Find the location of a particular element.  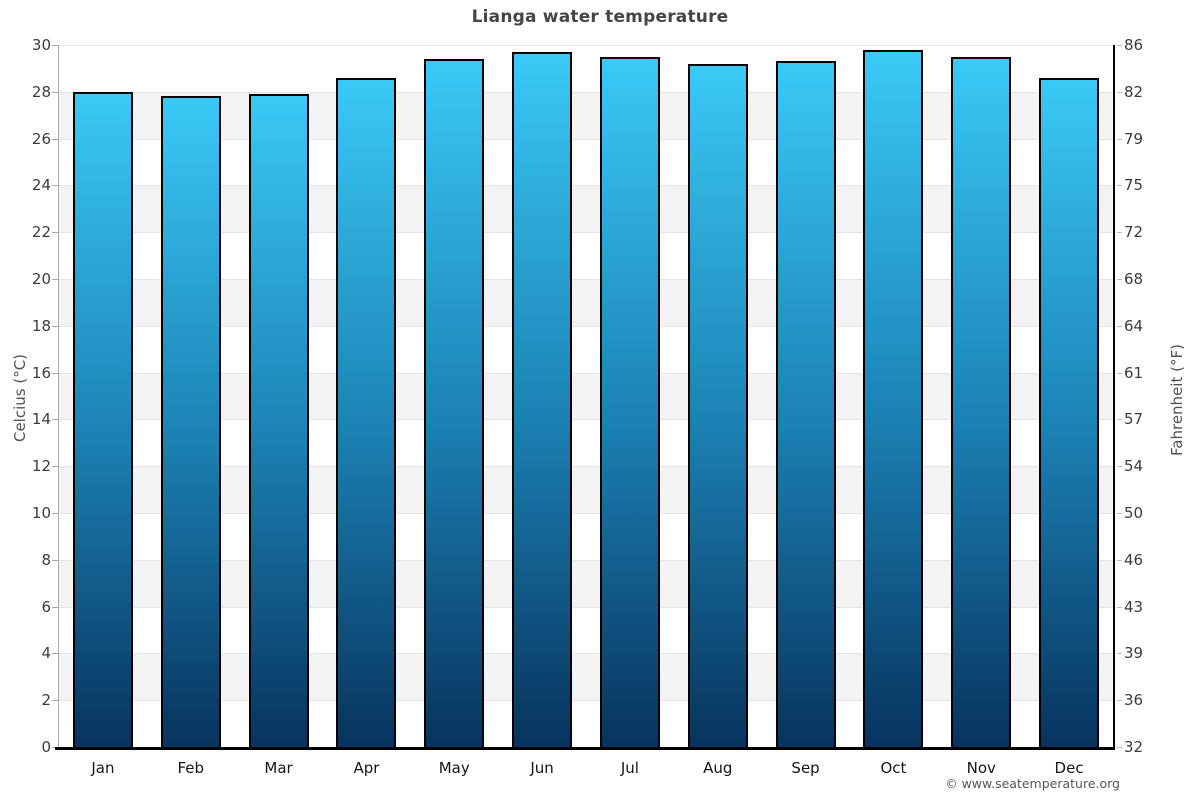

fahrenheit-tick-label: 86 is located at coordinates (1134, 45).